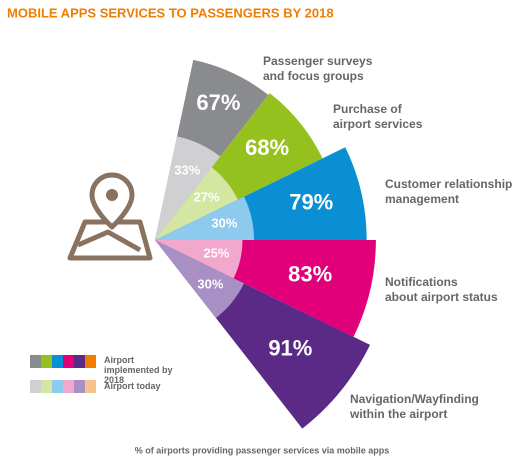 The height and width of the screenshot is (465, 530). I want to click on legend-extra-swatches, so click(90, 374).